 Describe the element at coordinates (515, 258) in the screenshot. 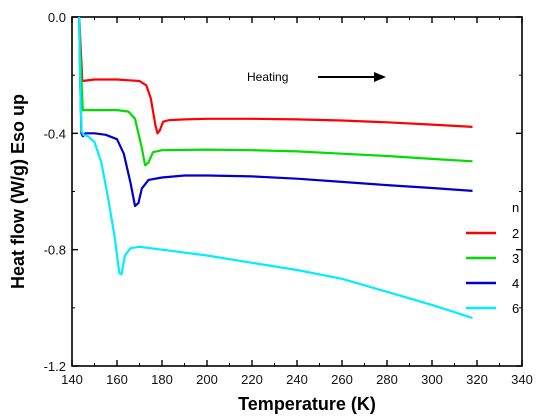

I see `legend-label-n3: 3` at that location.